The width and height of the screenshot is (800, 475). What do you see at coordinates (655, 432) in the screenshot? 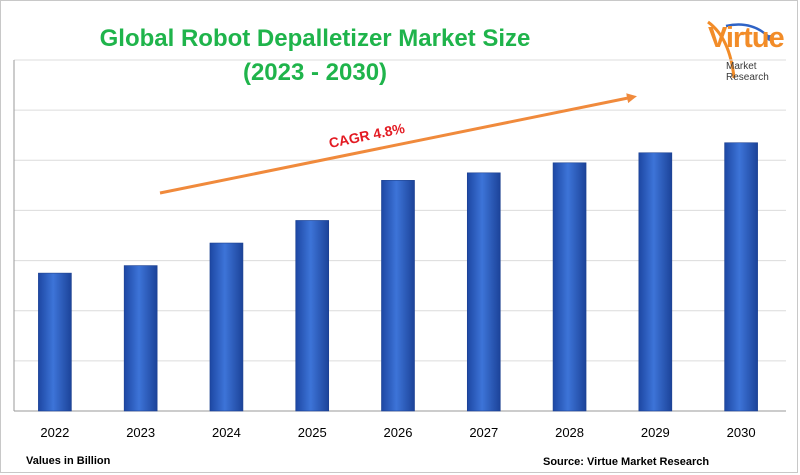
I see `x-tick-label: 2029` at bounding box center [655, 432].